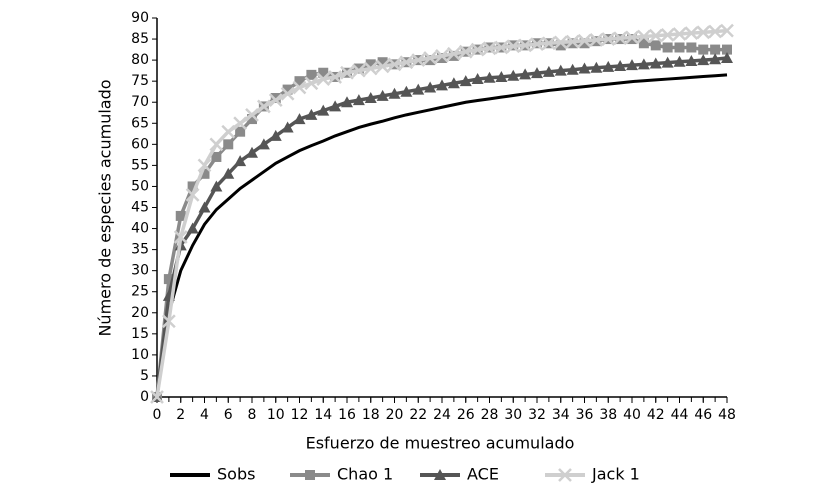 The image size is (825, 495). What do you see at coordinates (140, 208) in the screenshot?
I see `y-tick-label: 45` at bounding box center [140, 208].